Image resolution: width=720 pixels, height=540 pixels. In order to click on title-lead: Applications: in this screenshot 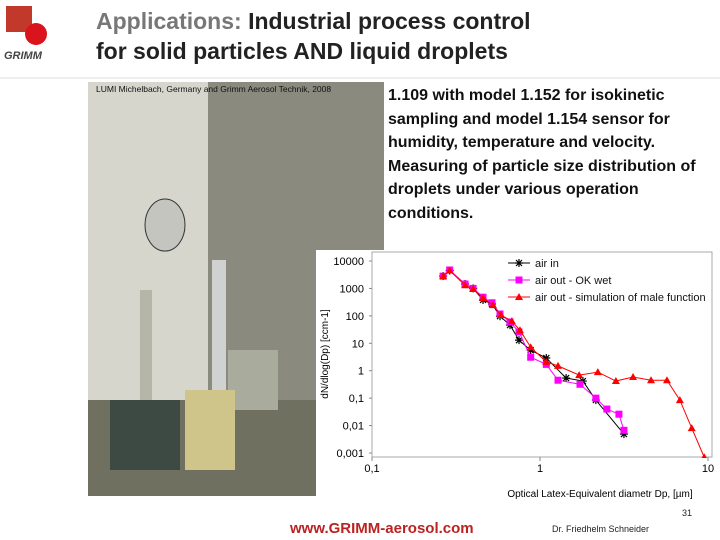, I will do `click(169, 21)`.